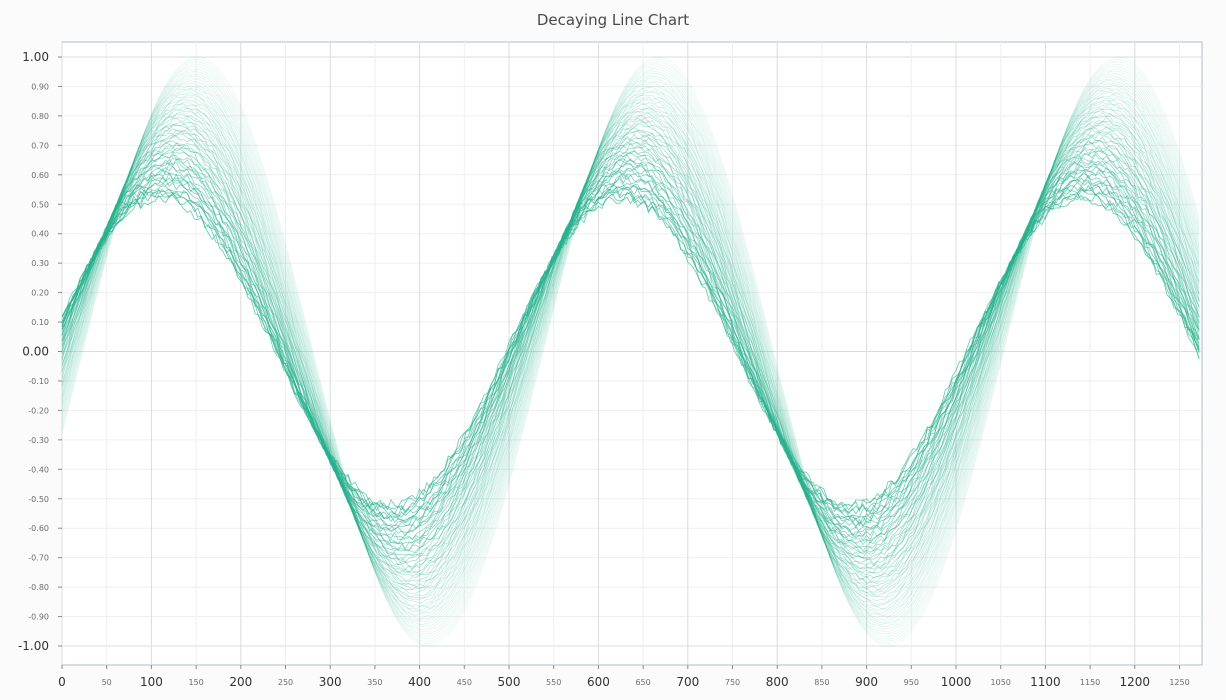  I want to click on y-tick-label: -0.90, so click(38, 617).